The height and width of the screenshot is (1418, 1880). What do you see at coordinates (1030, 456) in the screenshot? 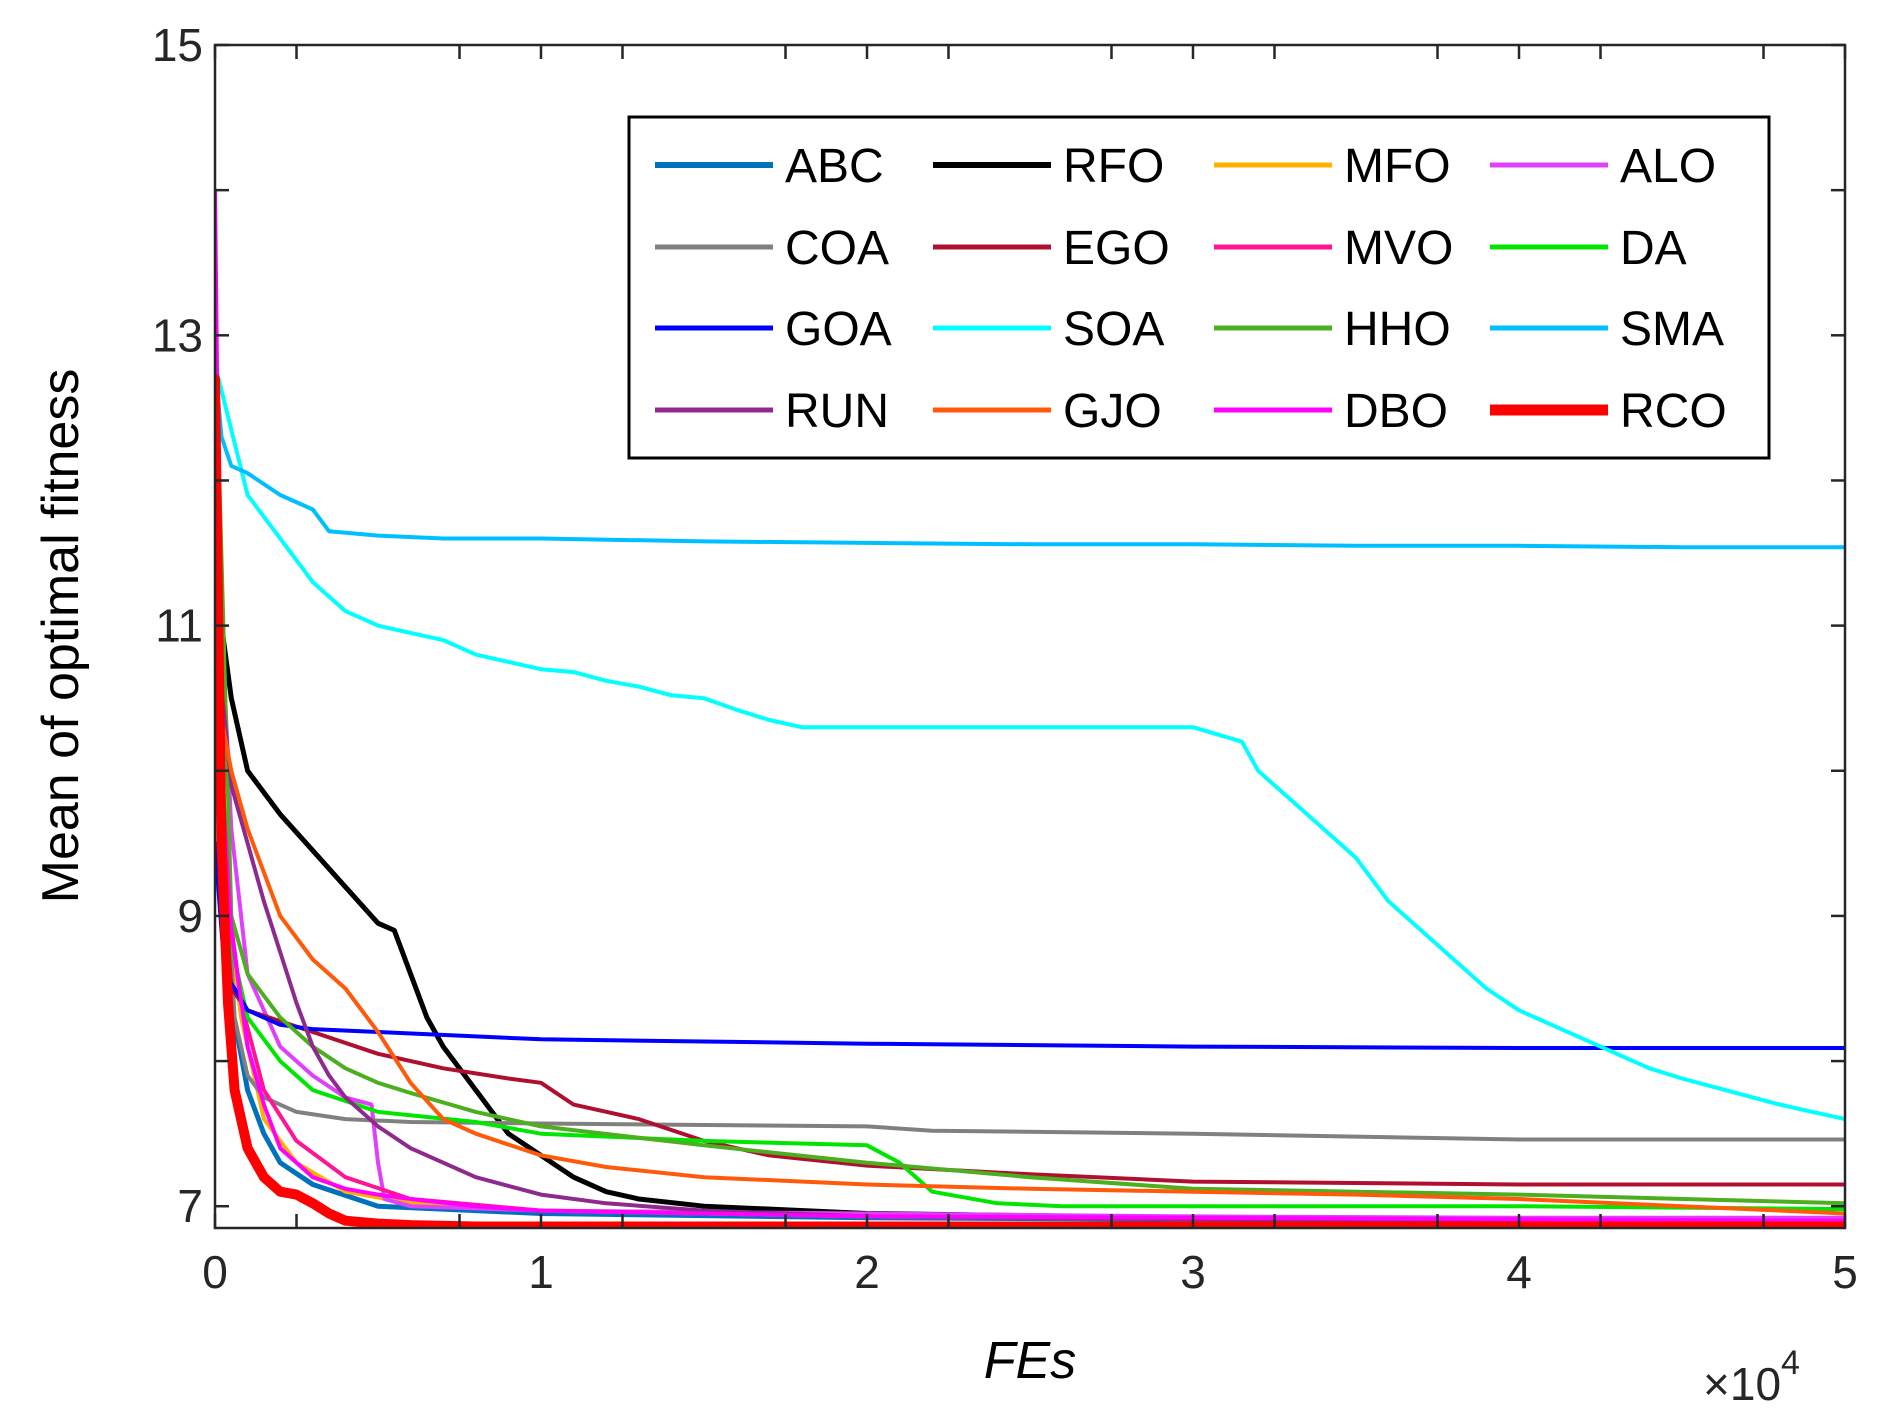
I see `series-line-sma` at bounding box center [1030, 456].